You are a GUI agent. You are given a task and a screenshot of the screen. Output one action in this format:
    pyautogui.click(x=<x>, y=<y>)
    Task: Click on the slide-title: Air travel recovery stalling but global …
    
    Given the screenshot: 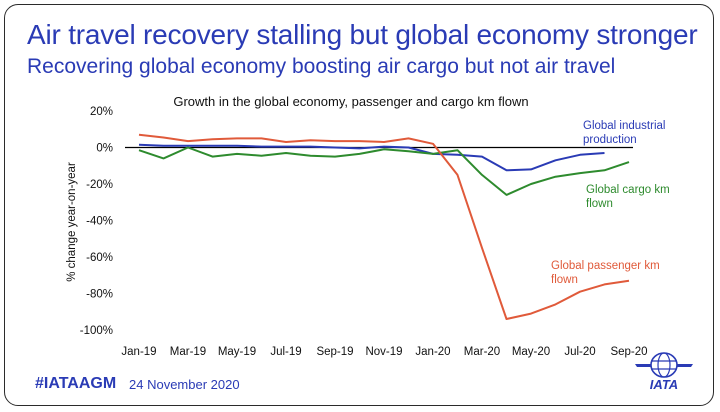 What is the action you would take?
    pyautogui.click(x=362, y=34)
    